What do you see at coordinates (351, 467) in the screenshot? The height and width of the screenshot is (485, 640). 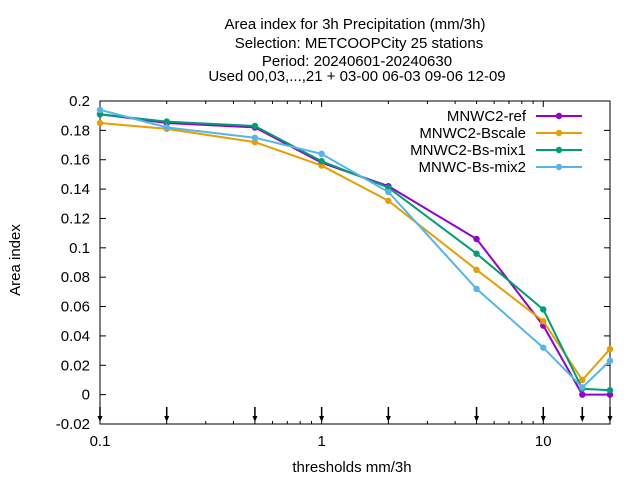 I see `x-axis-label: thresholds mm/3h` at bounding box center [351, 467].